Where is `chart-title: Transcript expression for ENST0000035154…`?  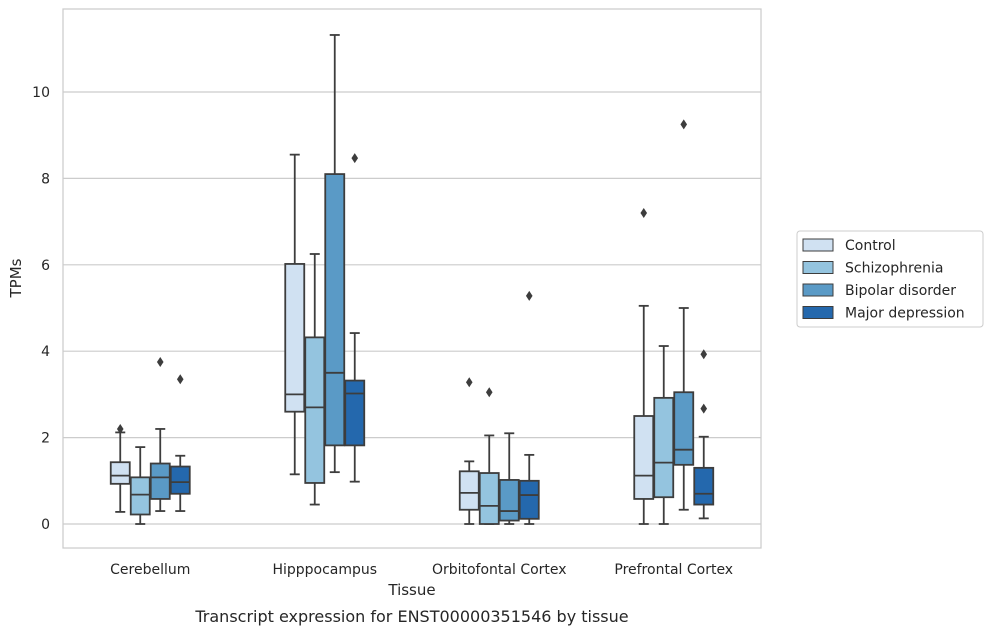 chart-title: Transcript expression for ENST0000035154… is located at coordinates (411, 616).